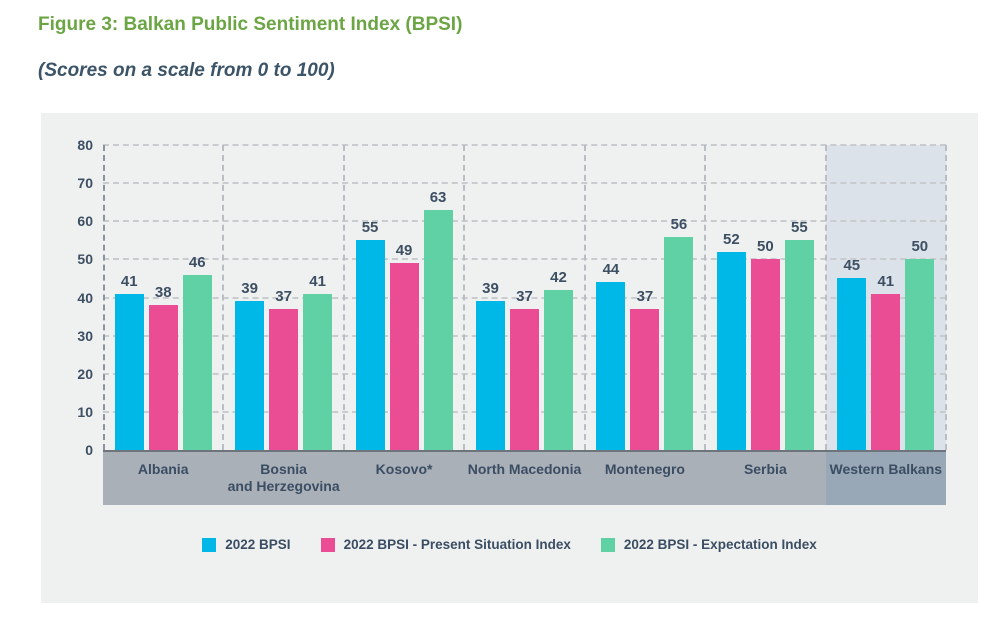  What do you see at coordinates (258, 544) in the screenshot?
I see `legend-label: 2022 BPSI` at bounding box center [258, 544].